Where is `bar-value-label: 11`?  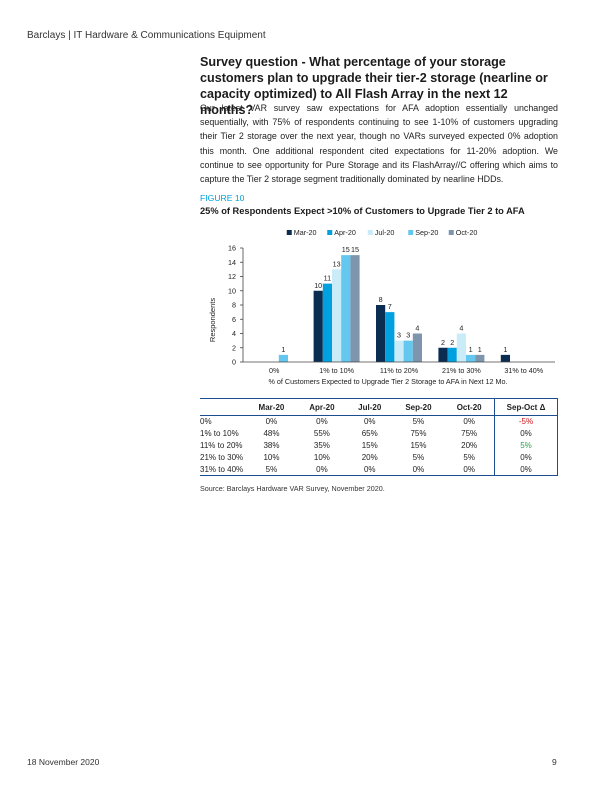
bar-value-label: 11 is located at coordinates (327, 278).